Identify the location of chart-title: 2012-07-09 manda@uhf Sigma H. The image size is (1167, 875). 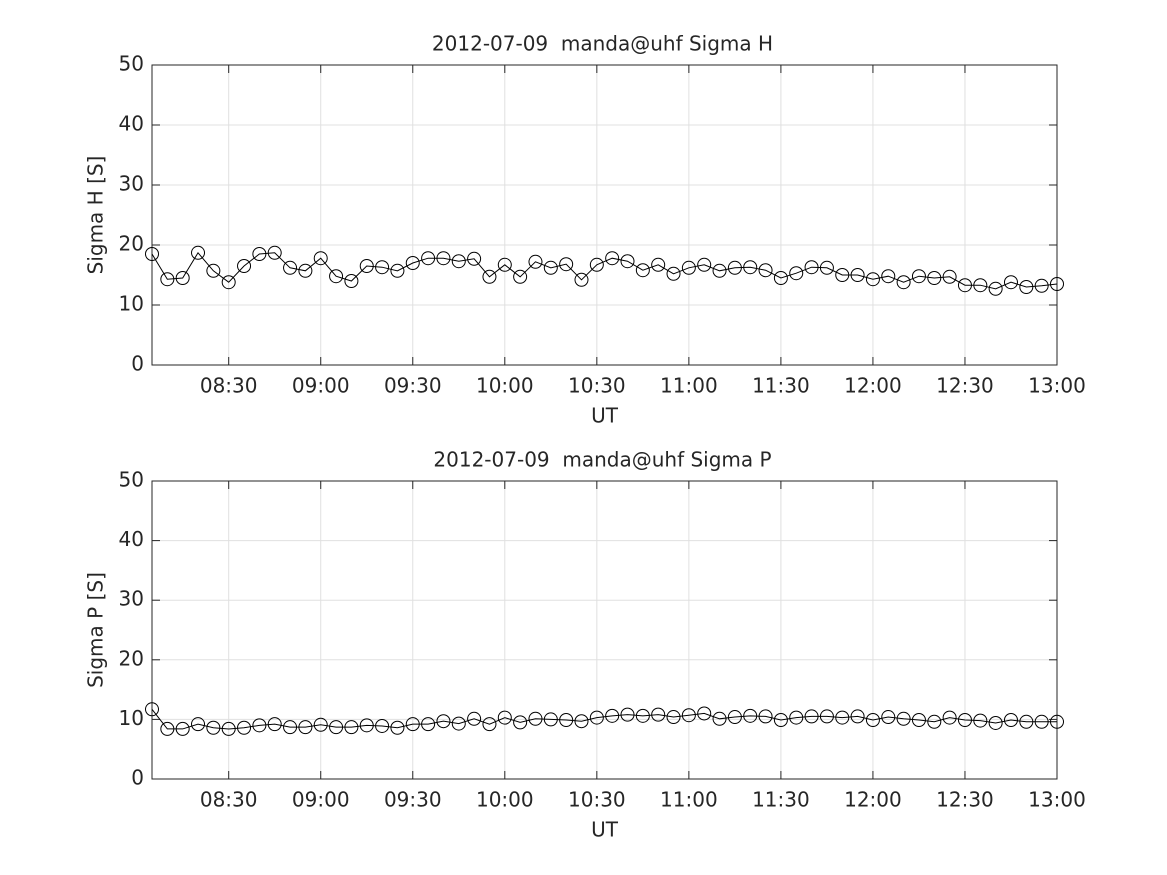
(602, 44).